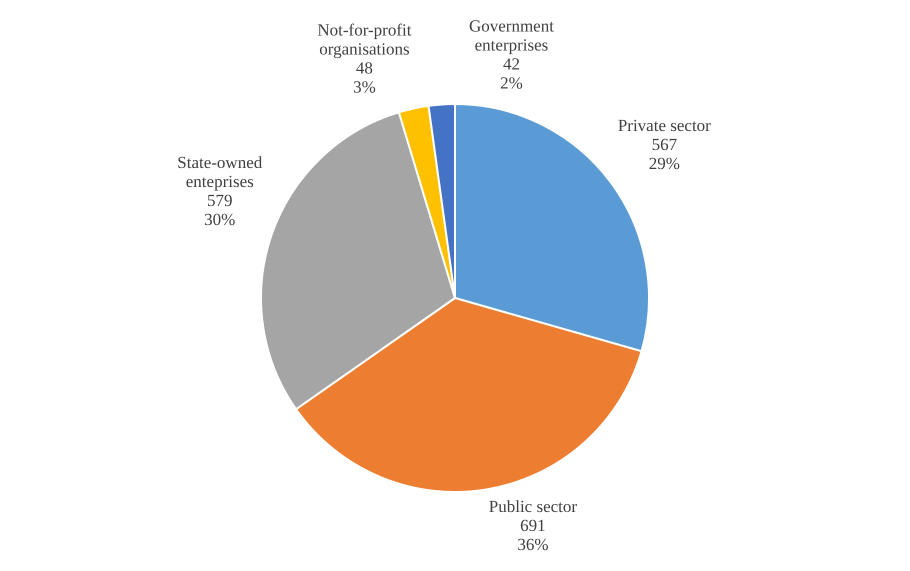 The width and height of the screenshot is (910, 571). What do you see at coordinates (533, 506) in the screenshot?
I see `slice-label: Public sector` at bounding box center [533, 506].